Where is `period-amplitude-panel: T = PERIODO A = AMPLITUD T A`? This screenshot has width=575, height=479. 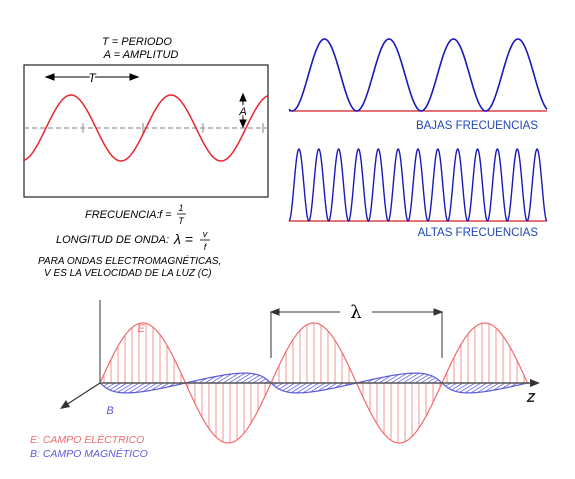
period-amplitude-panel: T = PERIODO A = AMPLITUD T A is located at coordinates (146, 117).